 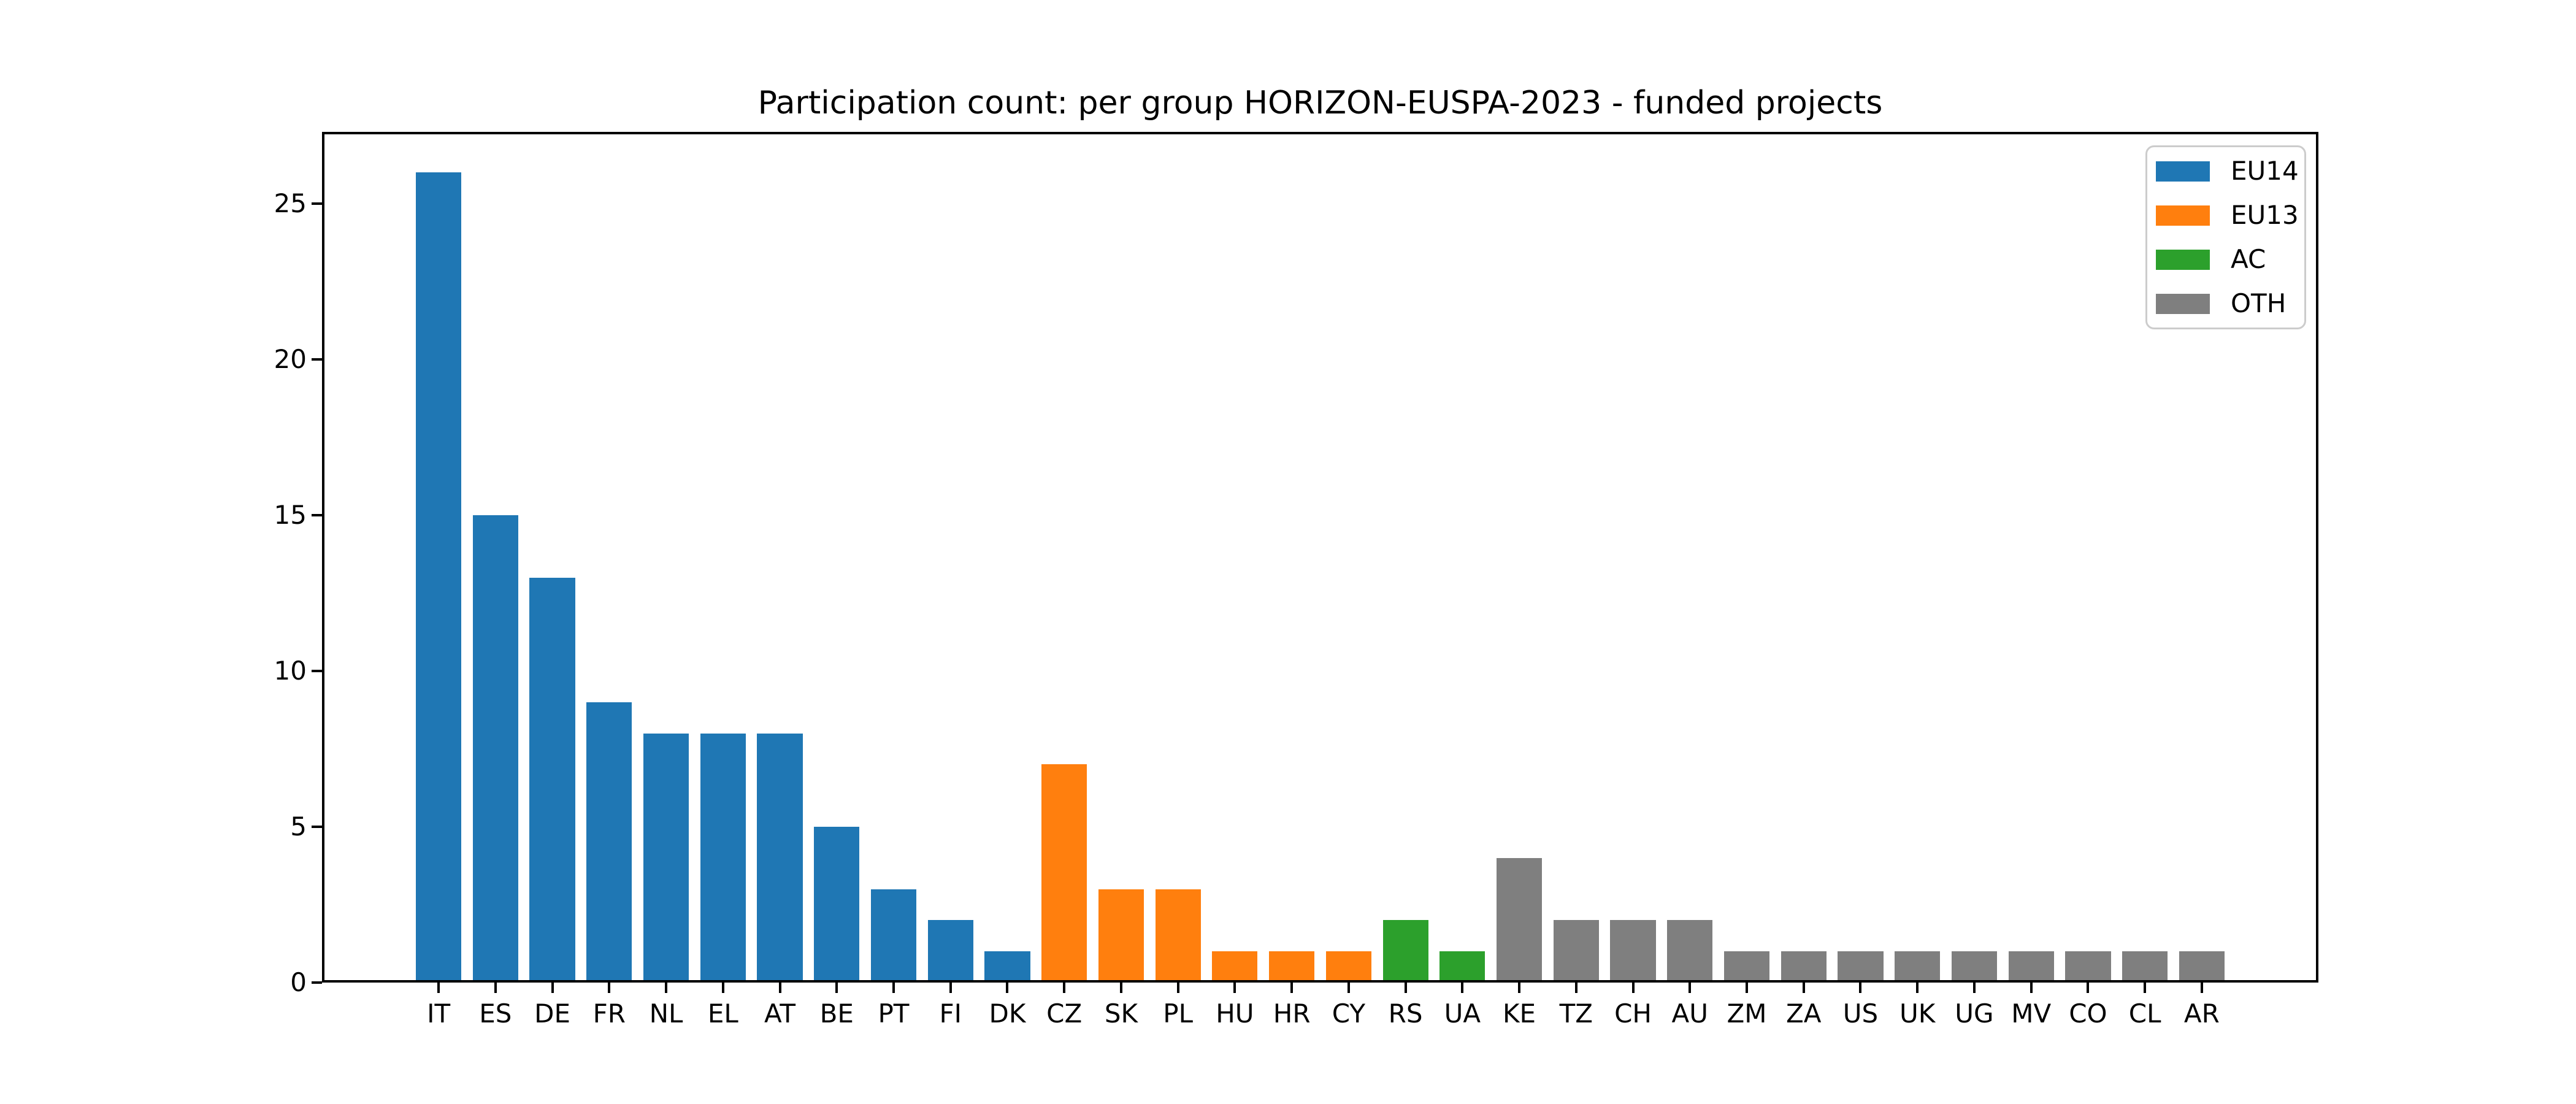 What do you see at coordinates (1007, 1014) in the screenshot?
I see `x-tick-label: DK` at bounding box center [1007, 1014].